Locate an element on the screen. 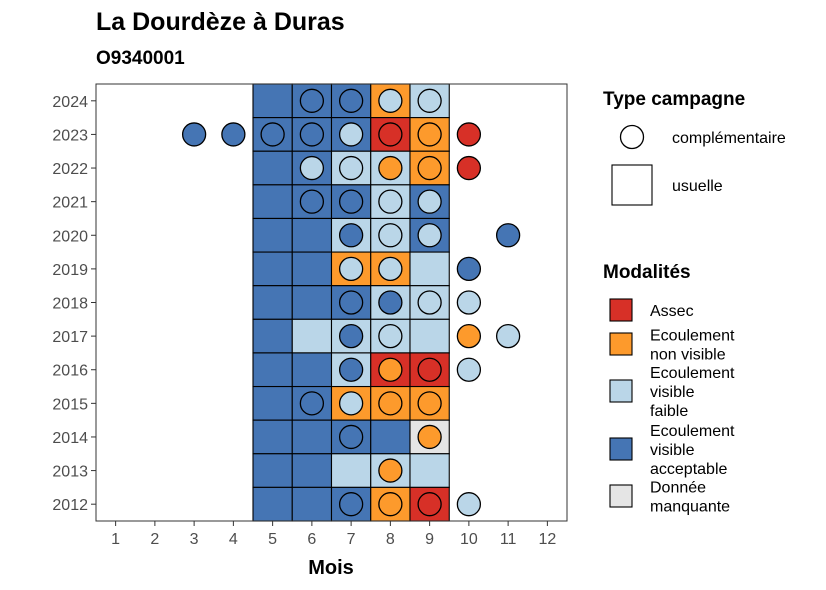 This screenshot has width=826, height=590. y-tick-label-2021: 2021 is located at coordinates (70, 203).